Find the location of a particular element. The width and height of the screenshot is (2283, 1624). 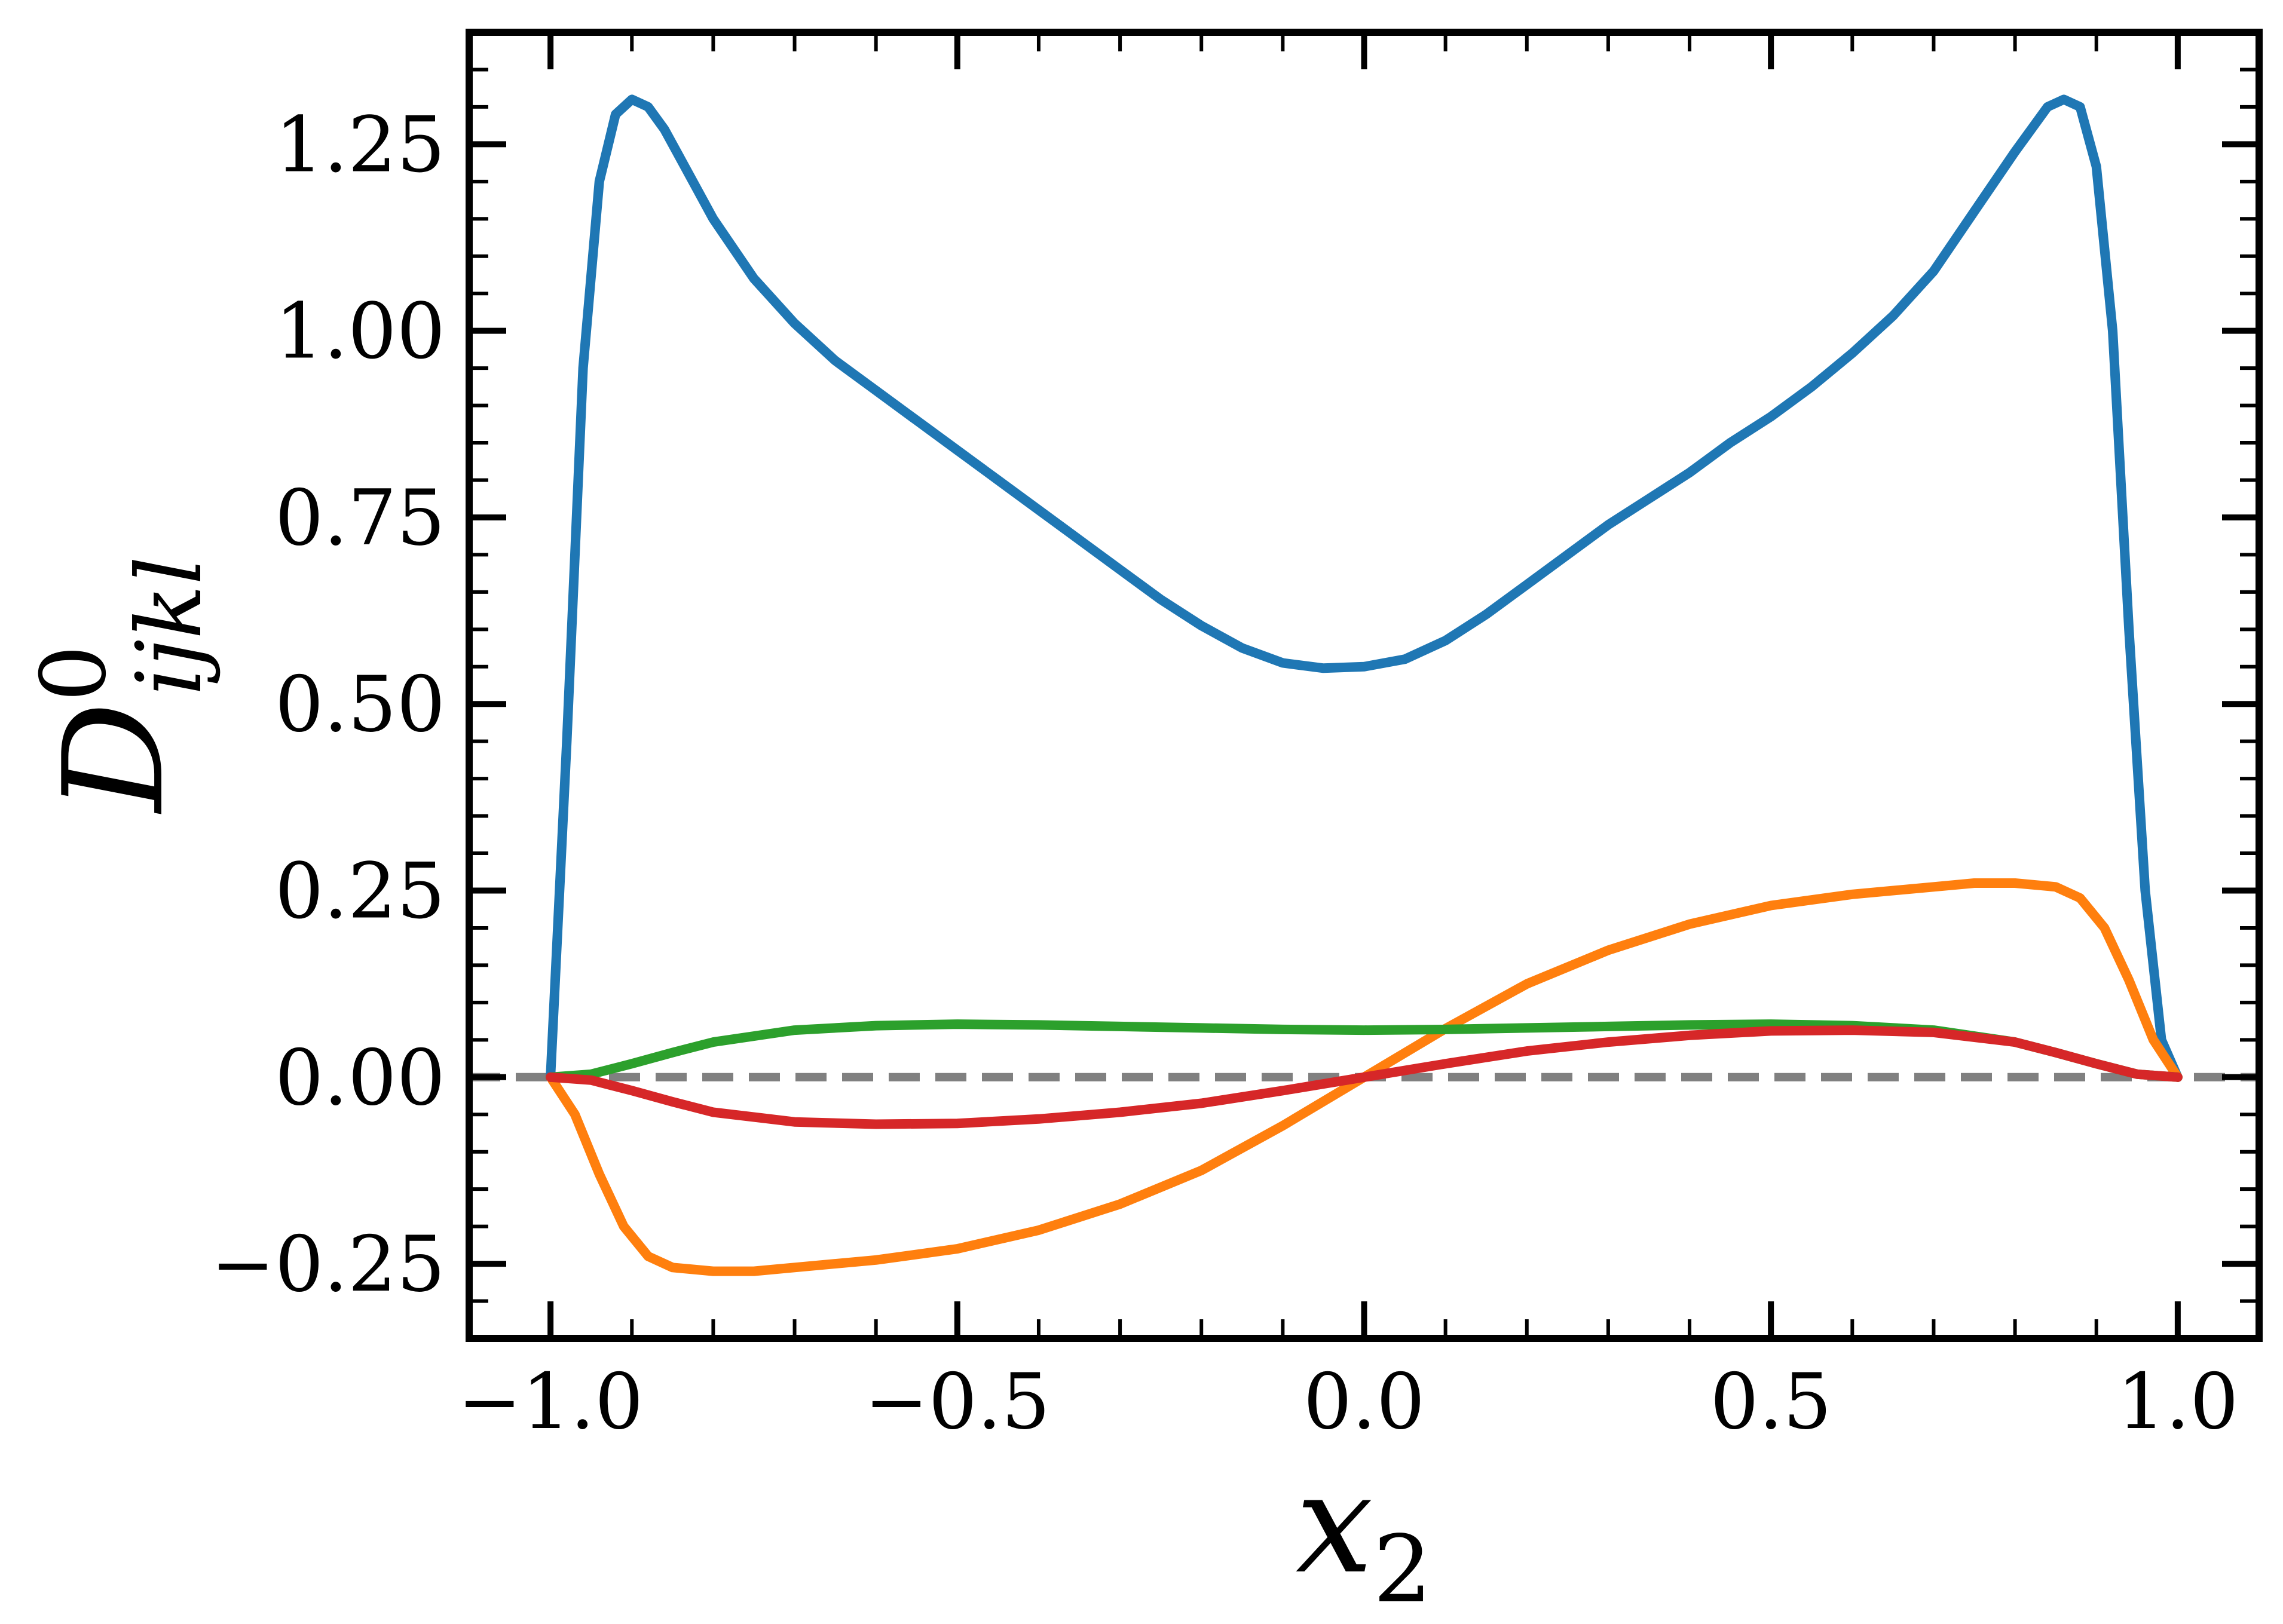

x-axis-label-main: x is located at coordinates (1334, 1524).